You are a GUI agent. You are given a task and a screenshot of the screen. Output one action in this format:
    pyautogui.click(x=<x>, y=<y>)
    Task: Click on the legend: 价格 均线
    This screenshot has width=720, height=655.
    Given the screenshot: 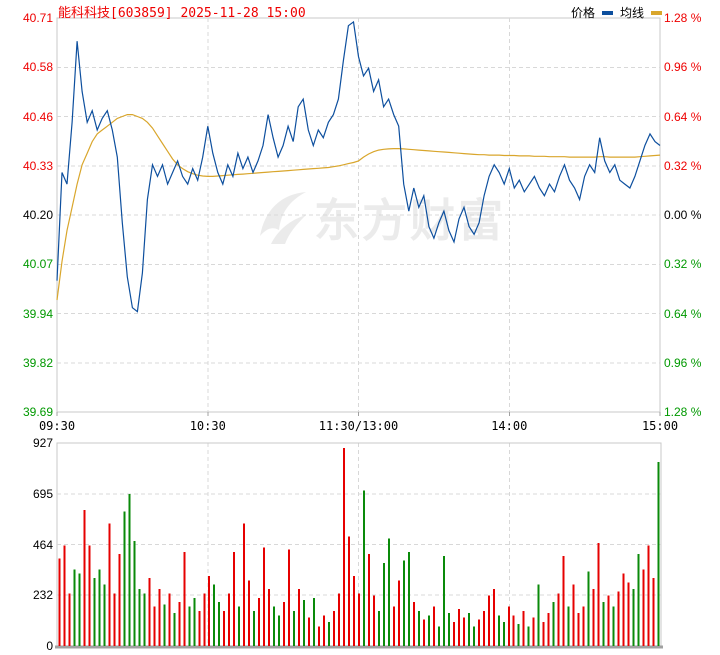 What is the action you would take?
    pyautogui.click(x=616, y=12)
    